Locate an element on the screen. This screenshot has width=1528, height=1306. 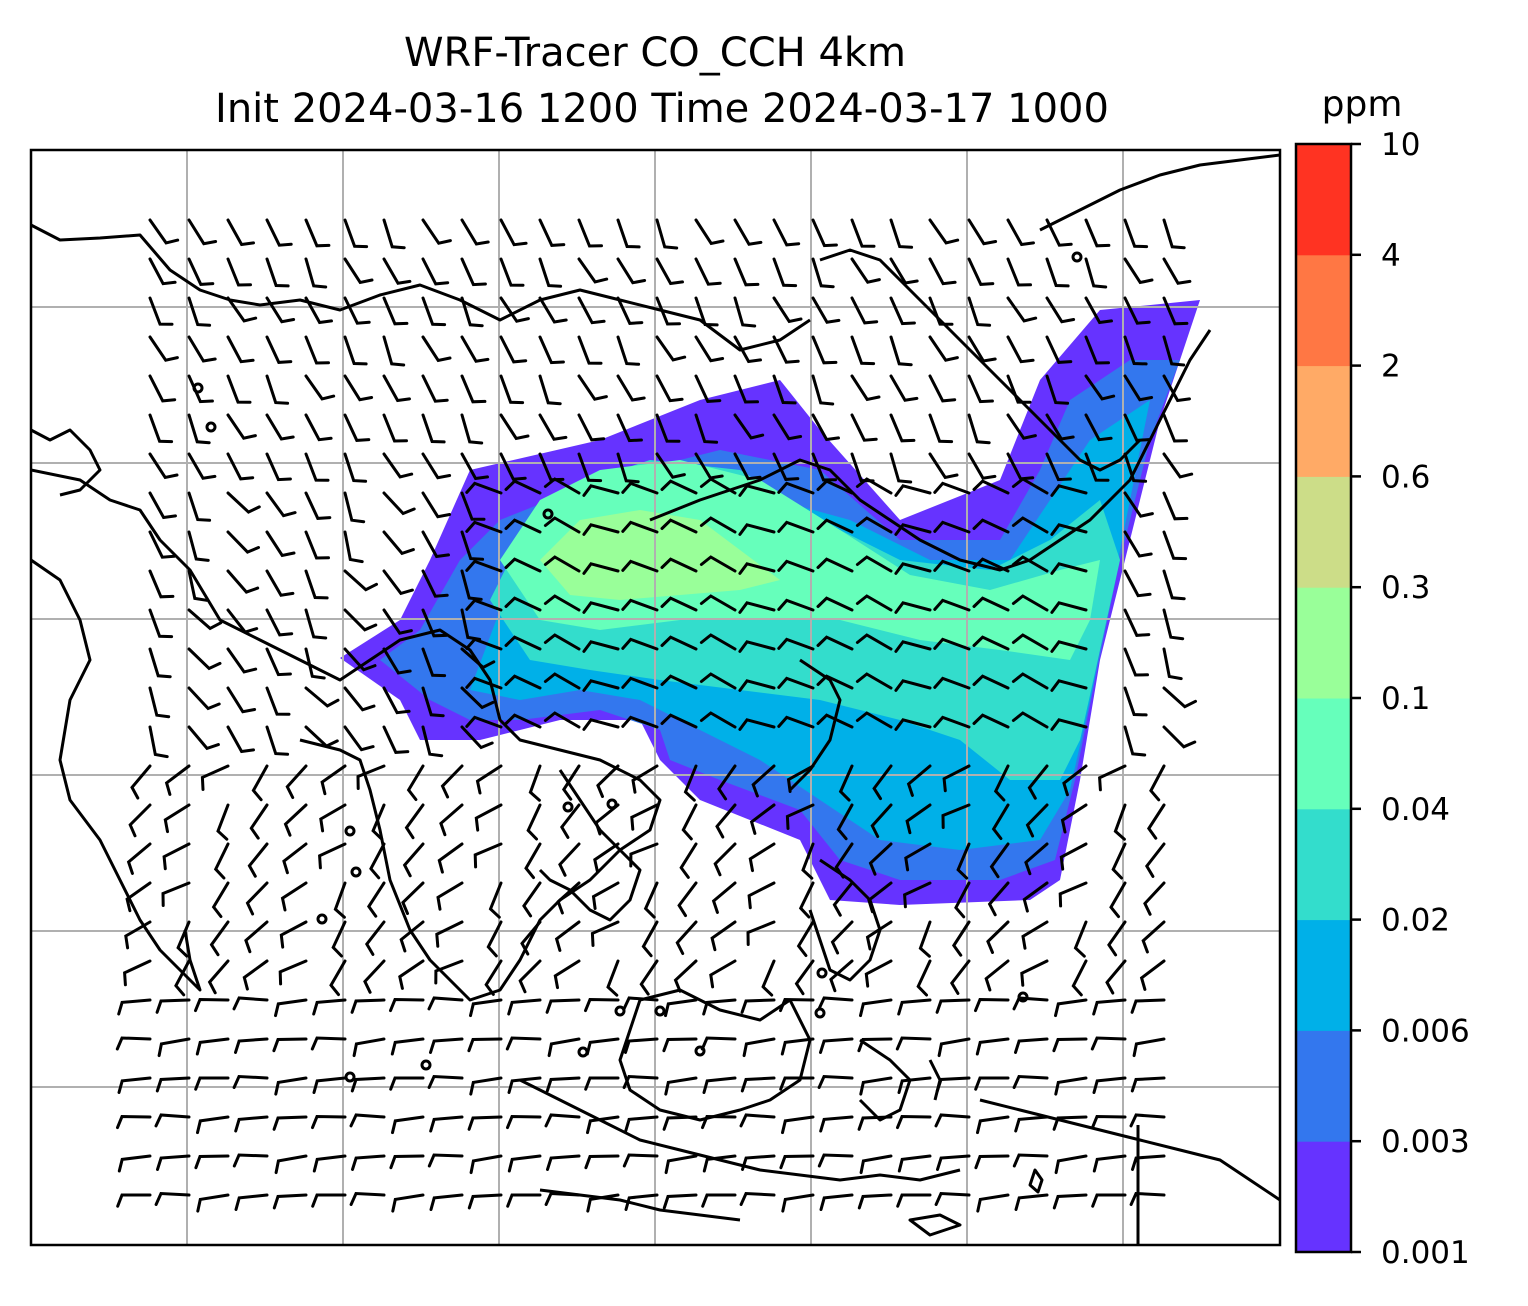
colorbar-tick-label: 4 is located at coordinates (1391, 256).